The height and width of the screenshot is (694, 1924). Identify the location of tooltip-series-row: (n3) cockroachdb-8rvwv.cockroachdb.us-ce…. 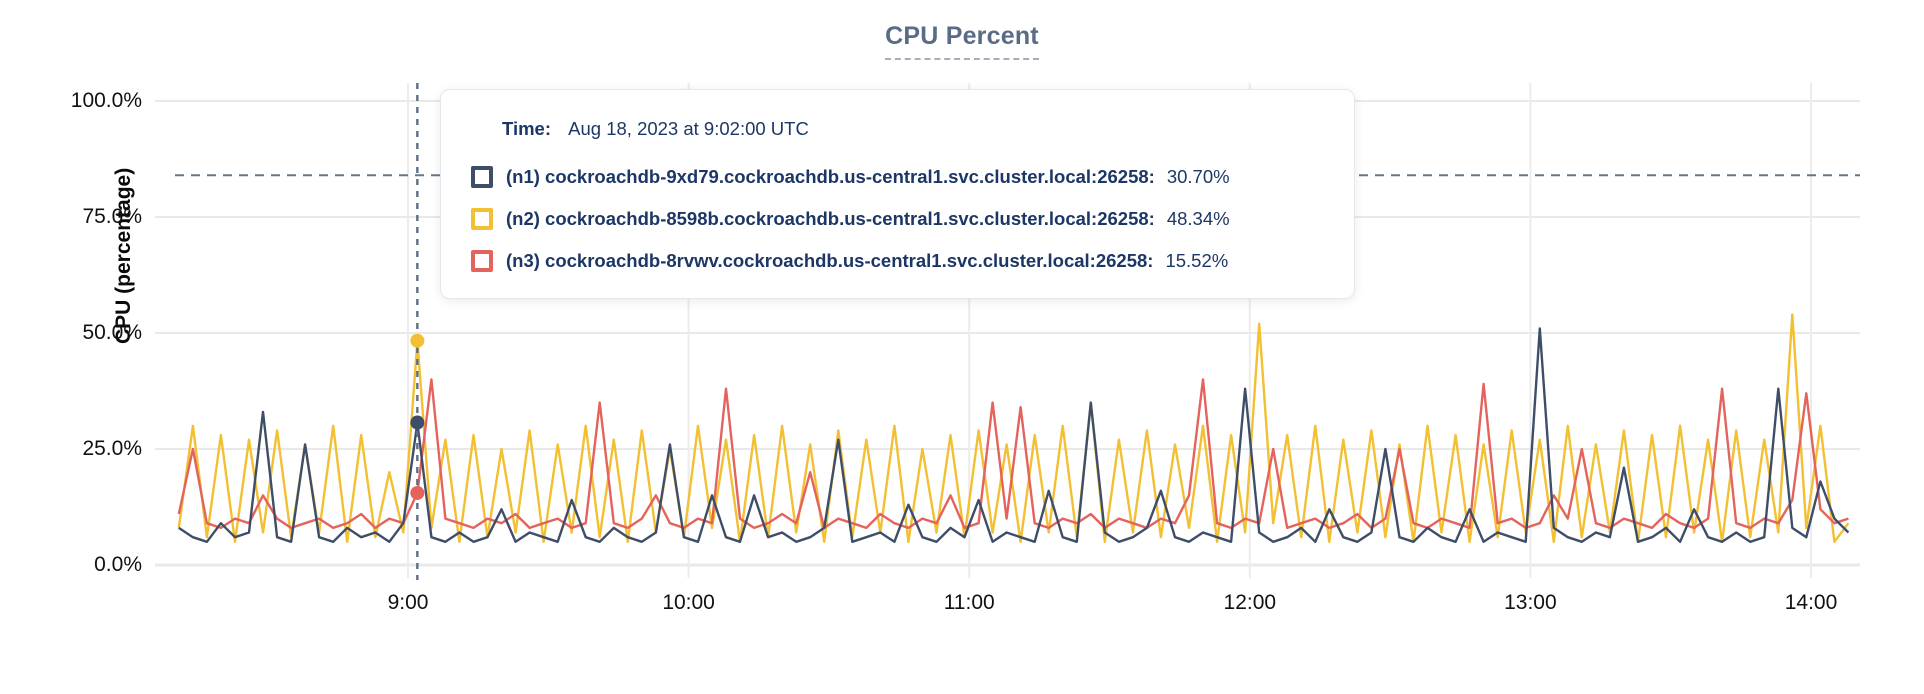
(897, 261).